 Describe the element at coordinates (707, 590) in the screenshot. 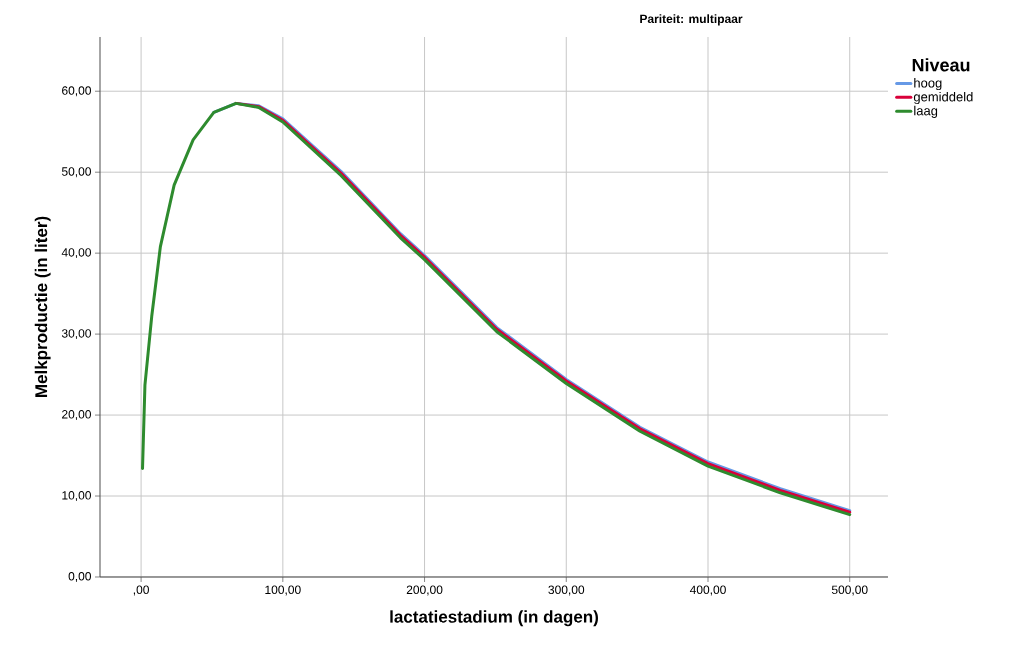

I see `x-tick-label: 400,00` at that location.